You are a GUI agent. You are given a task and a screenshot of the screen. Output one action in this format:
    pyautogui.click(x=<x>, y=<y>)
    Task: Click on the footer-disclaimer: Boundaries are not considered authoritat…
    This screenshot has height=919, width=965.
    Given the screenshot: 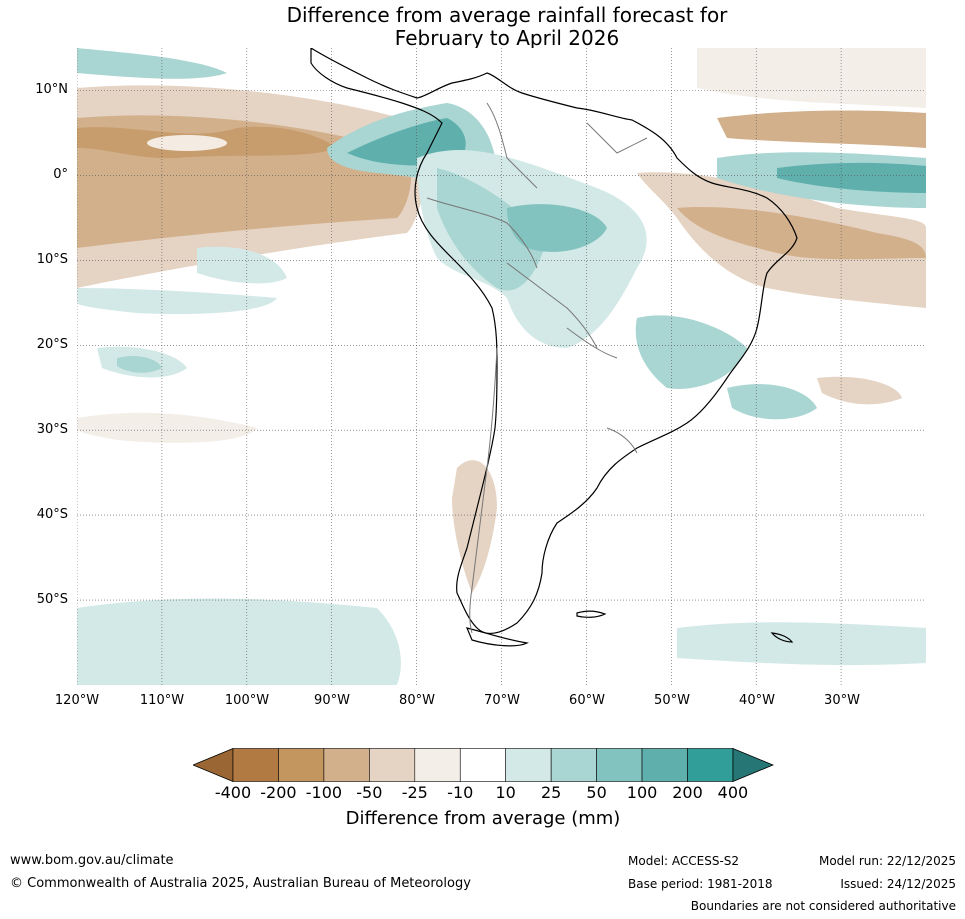 What is the action you would take?
    pyautogui.click(x=823, y=906)
    